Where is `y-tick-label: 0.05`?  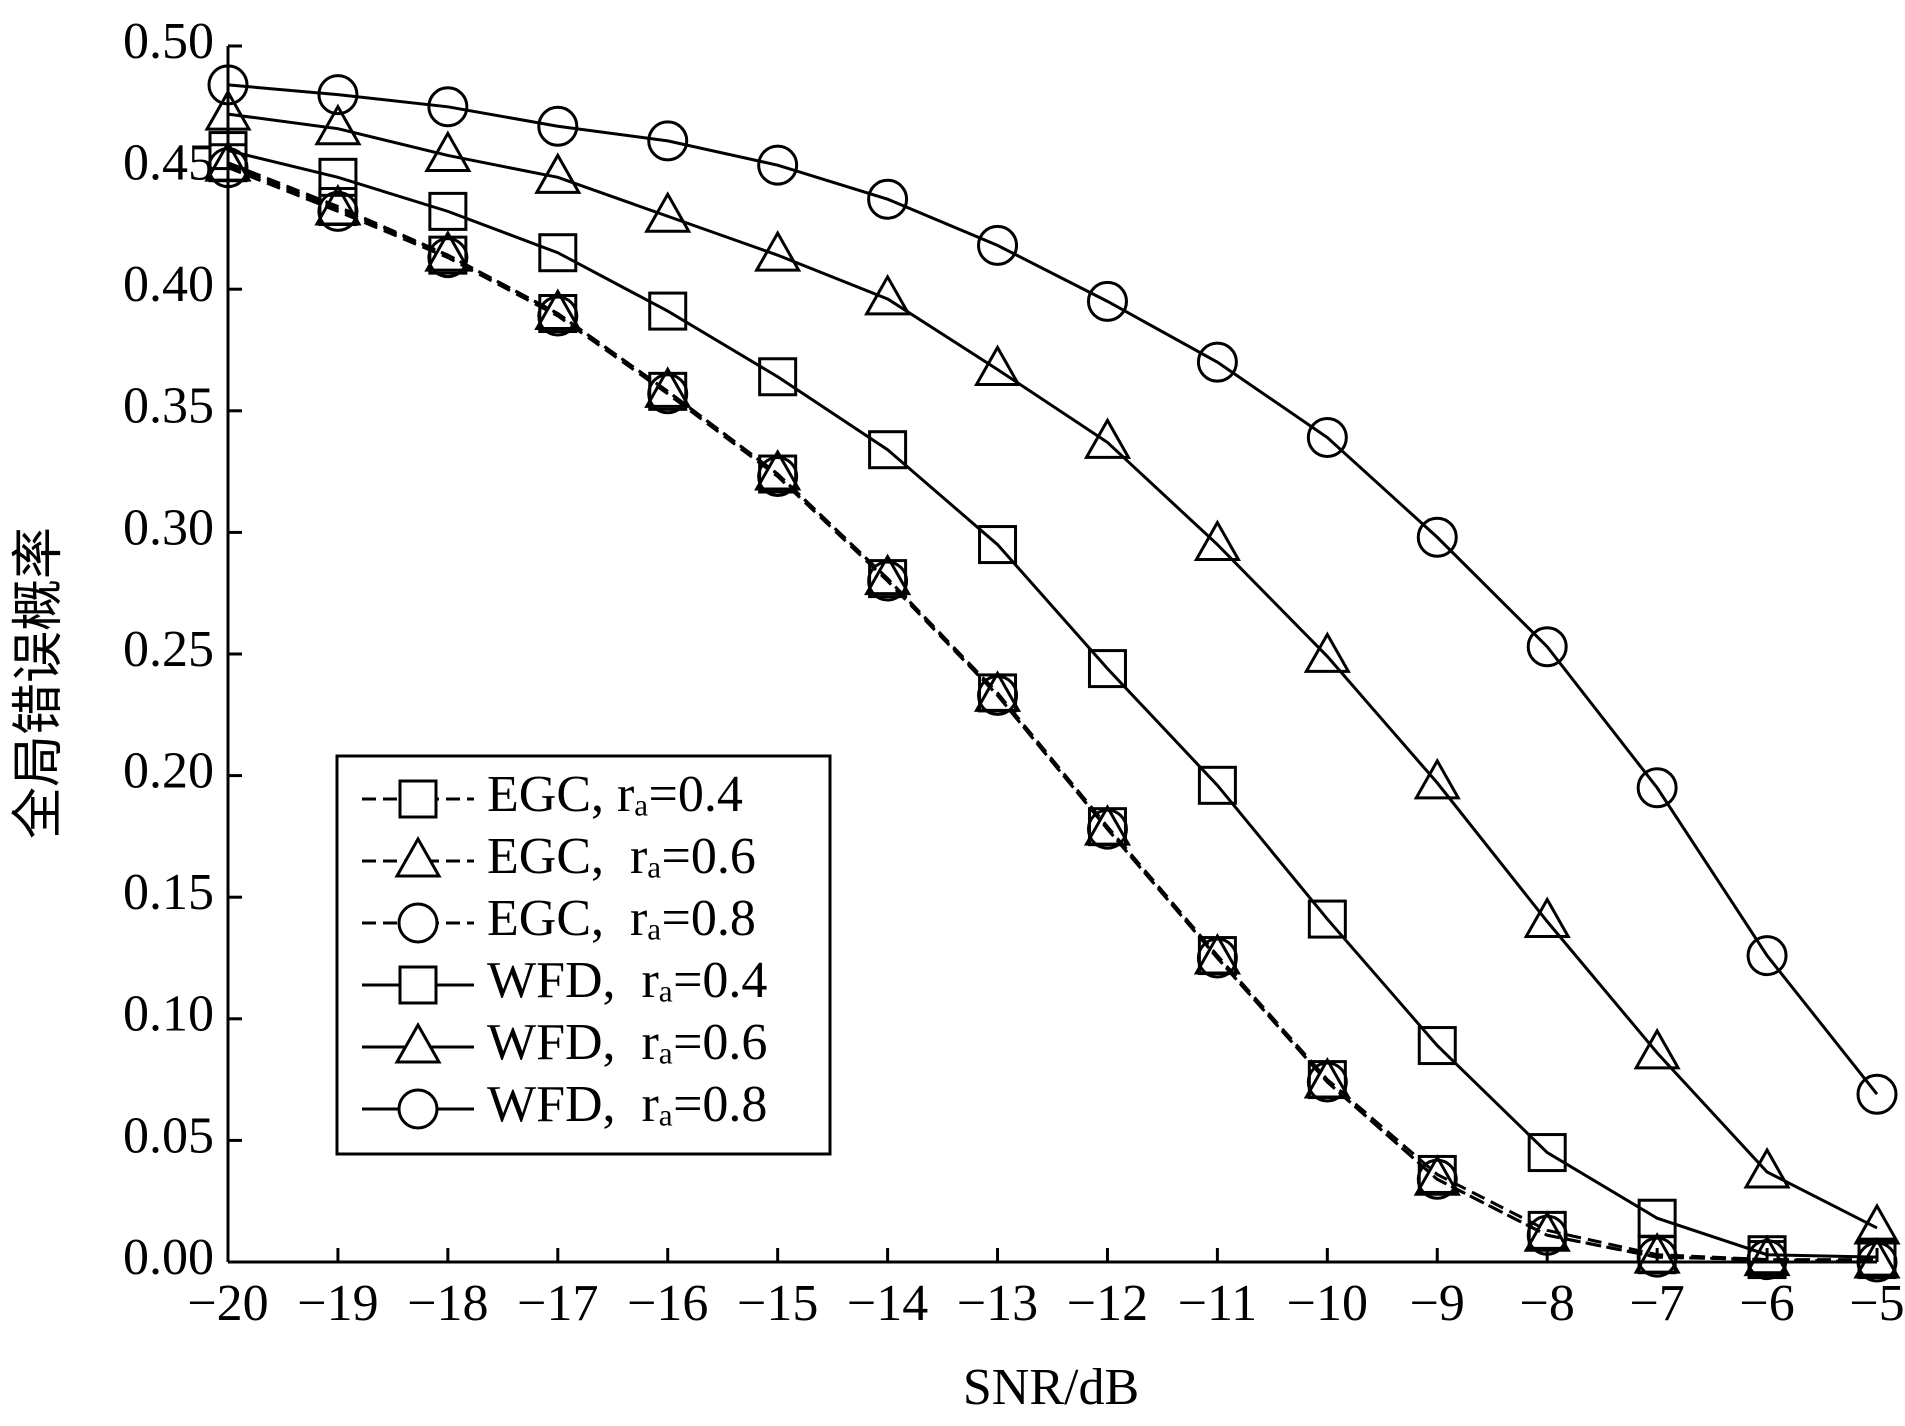 y-tick-label: 0.05 is located at coordinates (168, 1135).